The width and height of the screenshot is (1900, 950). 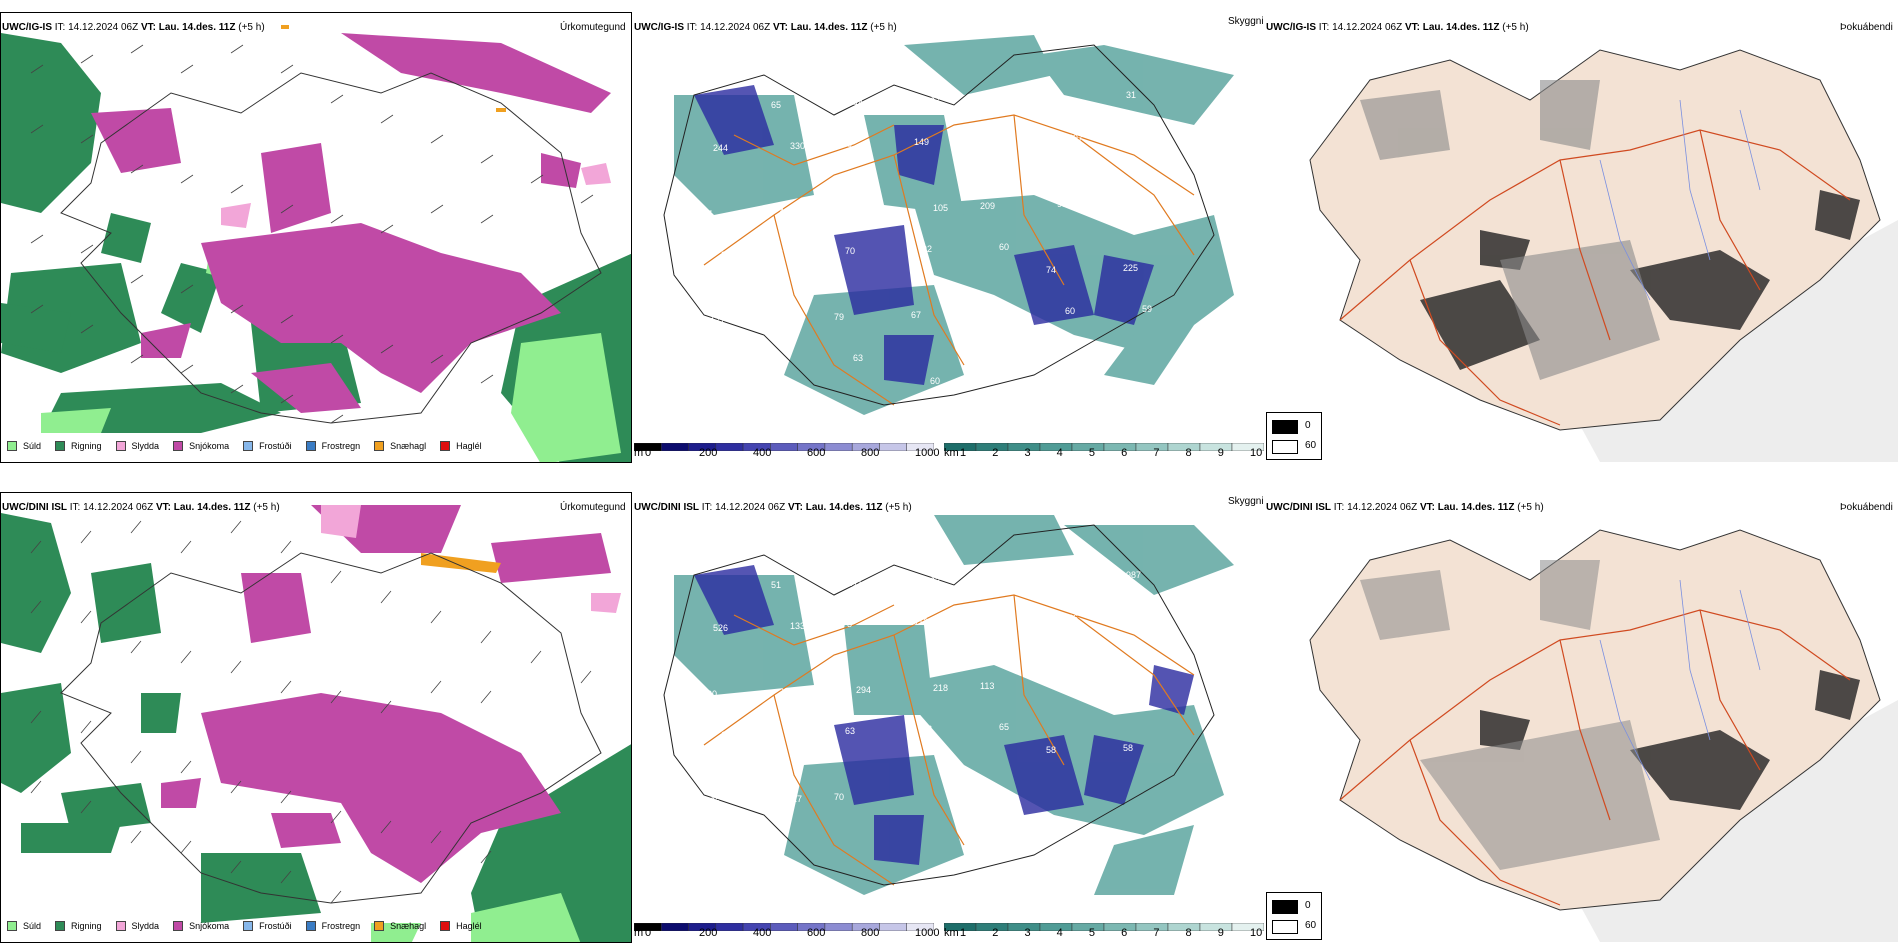 What do you see at coordinates (1285, 427) in the screenshot?
I see `fog-legend-swatch-dark` at bounding box center [1285, 427].